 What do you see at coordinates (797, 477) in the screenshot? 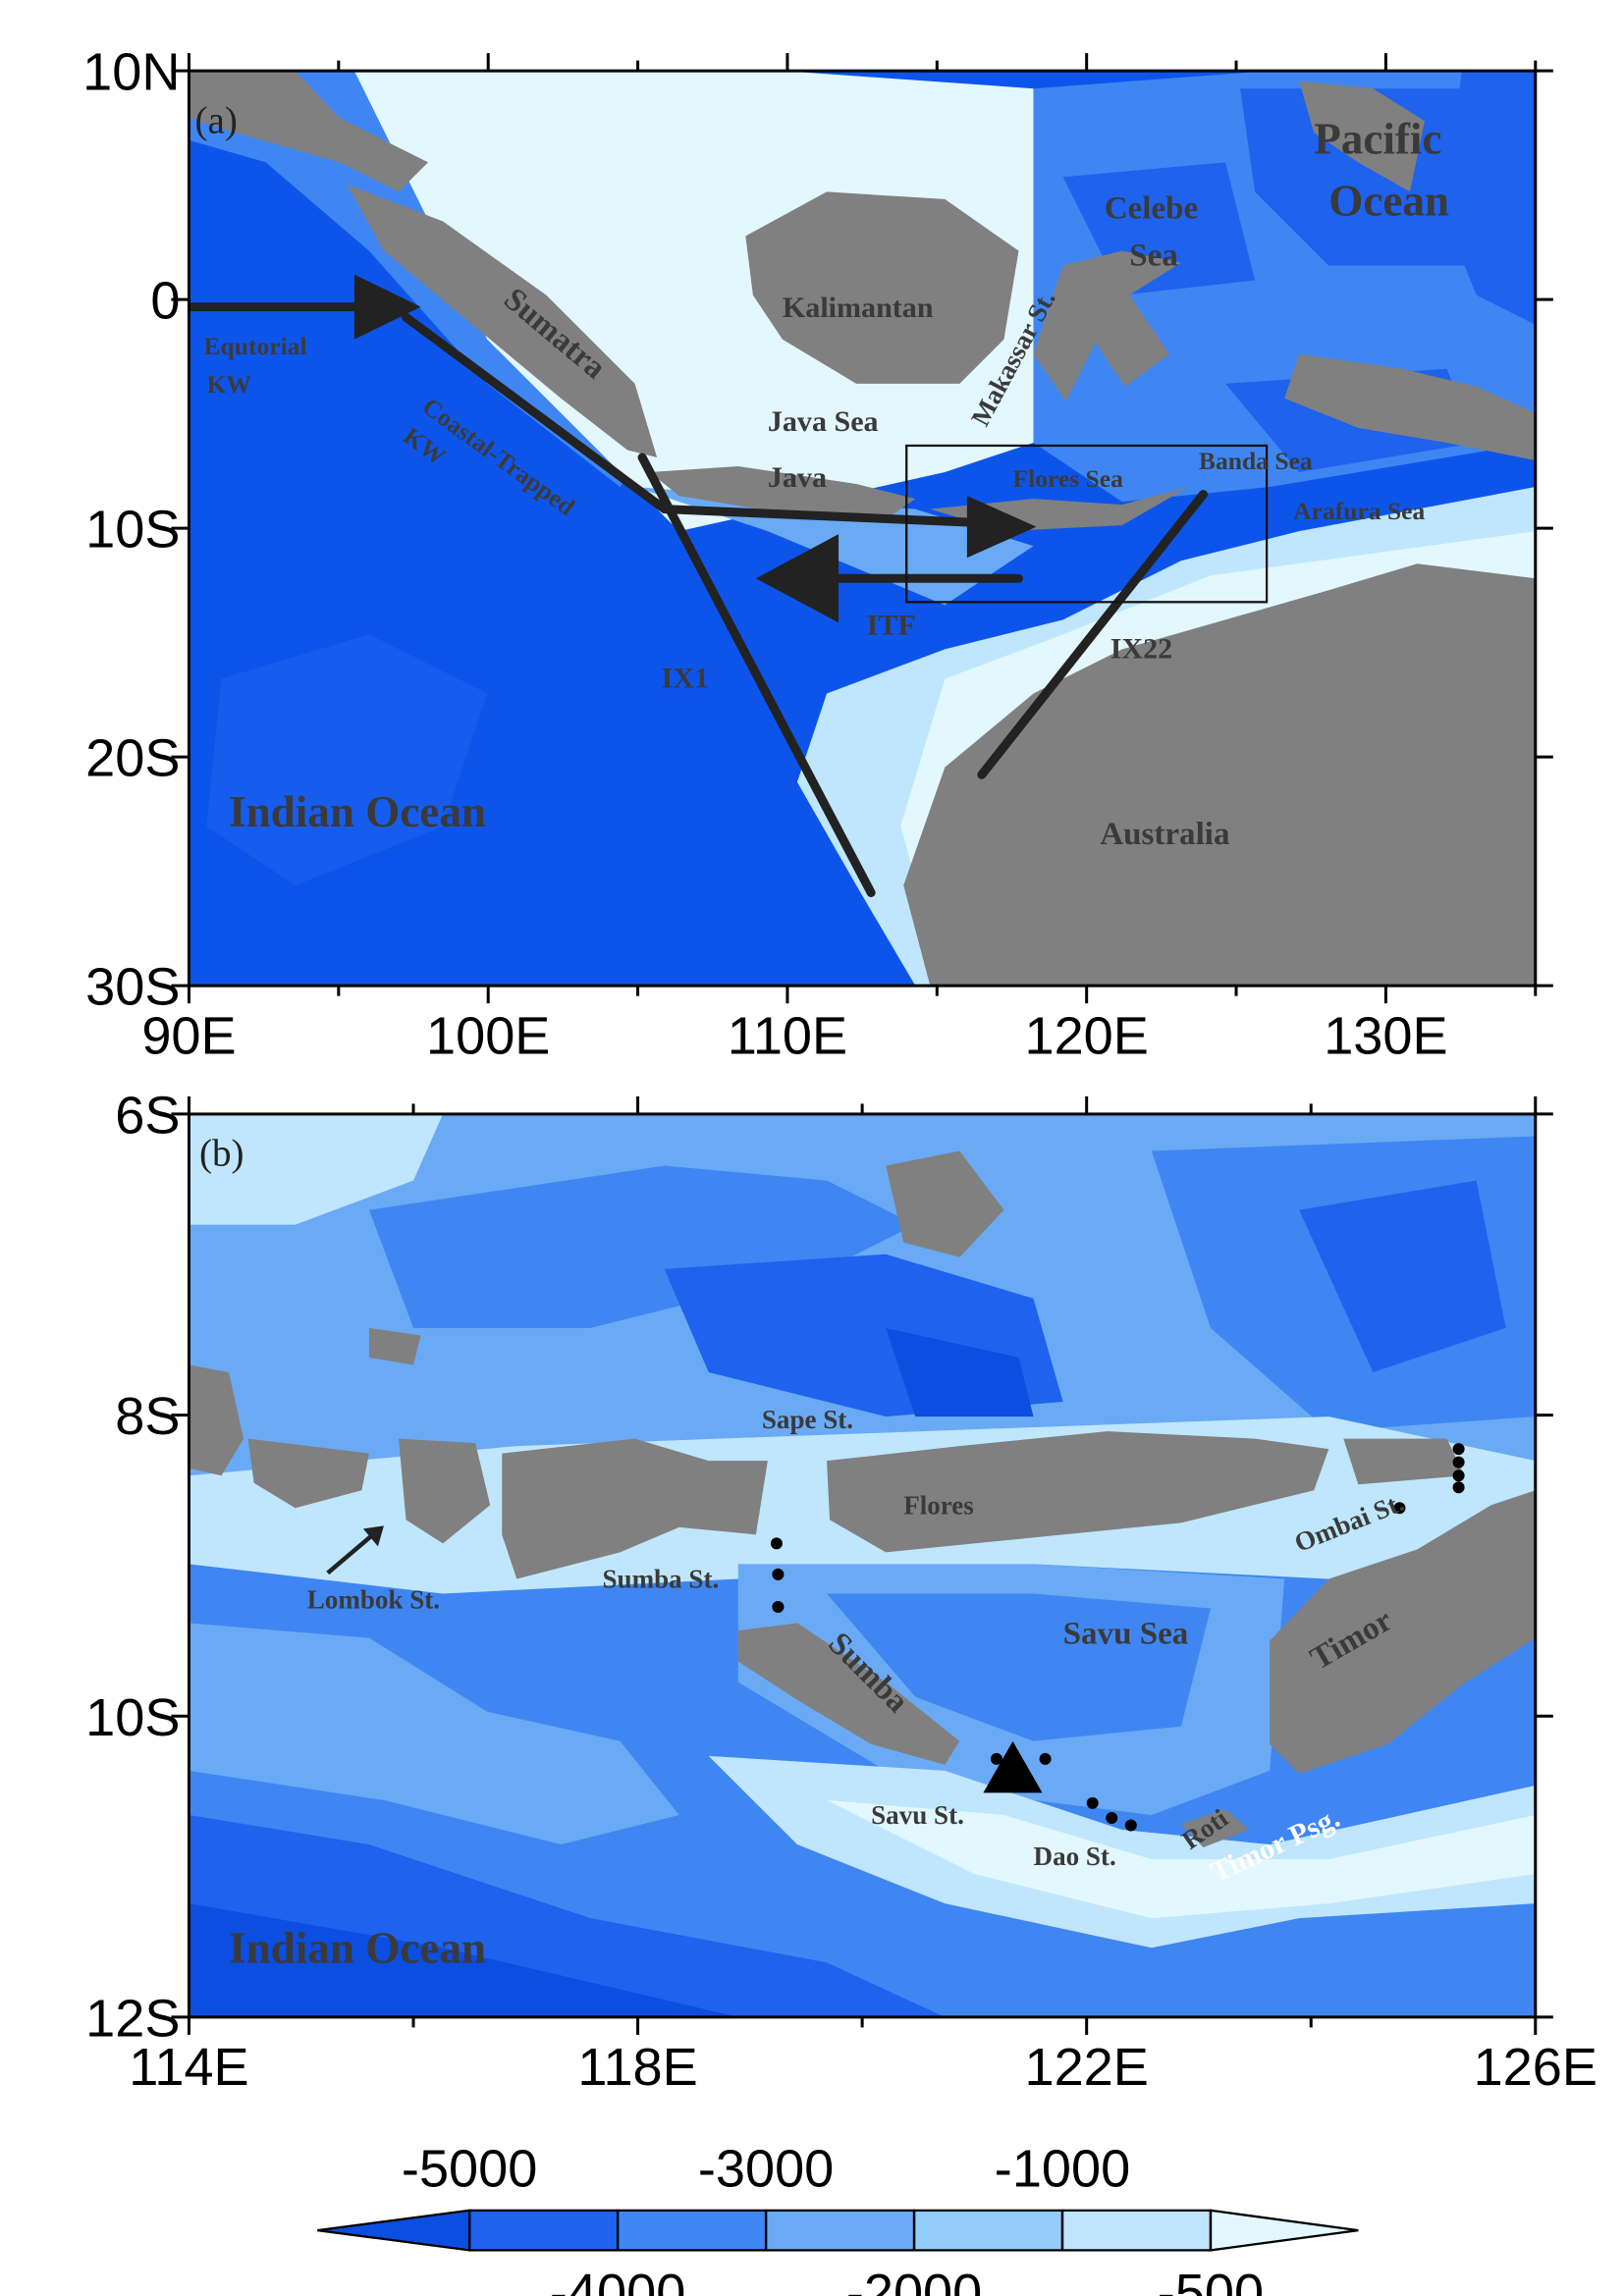
I see `place-name: Java` at bounding box center [797, 477].